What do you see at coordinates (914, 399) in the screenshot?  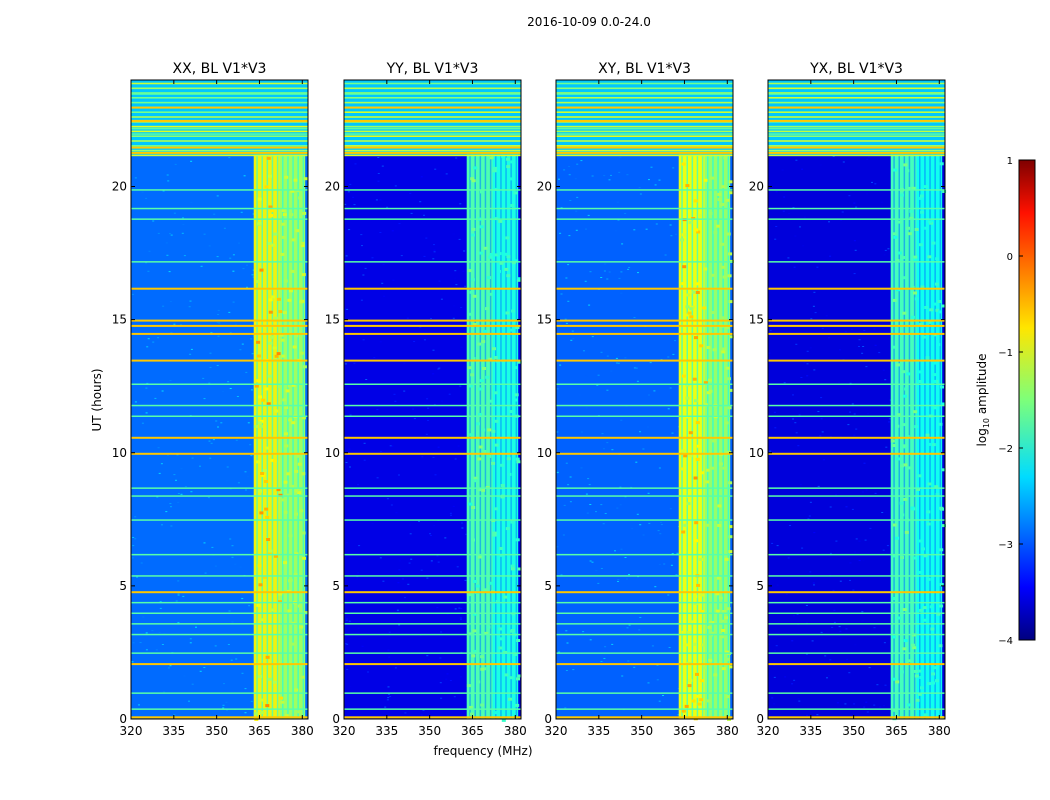 I see `band-column` at bounding box center [914, 399].